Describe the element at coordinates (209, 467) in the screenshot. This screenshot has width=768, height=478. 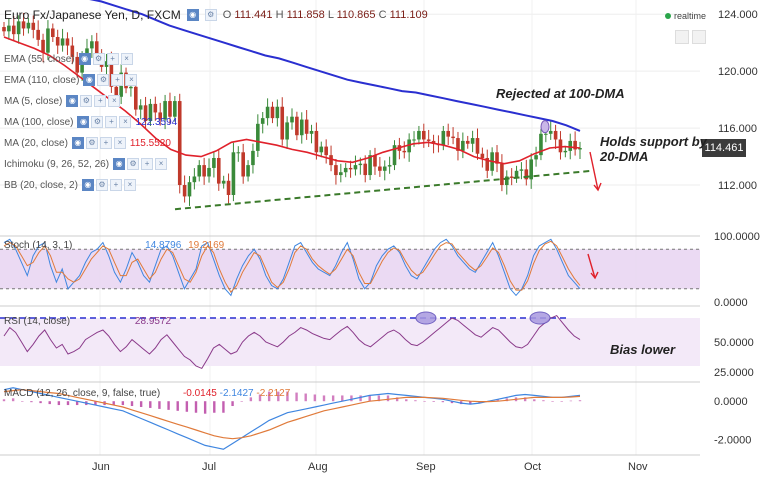
I see `x-tick-label: Jul` at that location.